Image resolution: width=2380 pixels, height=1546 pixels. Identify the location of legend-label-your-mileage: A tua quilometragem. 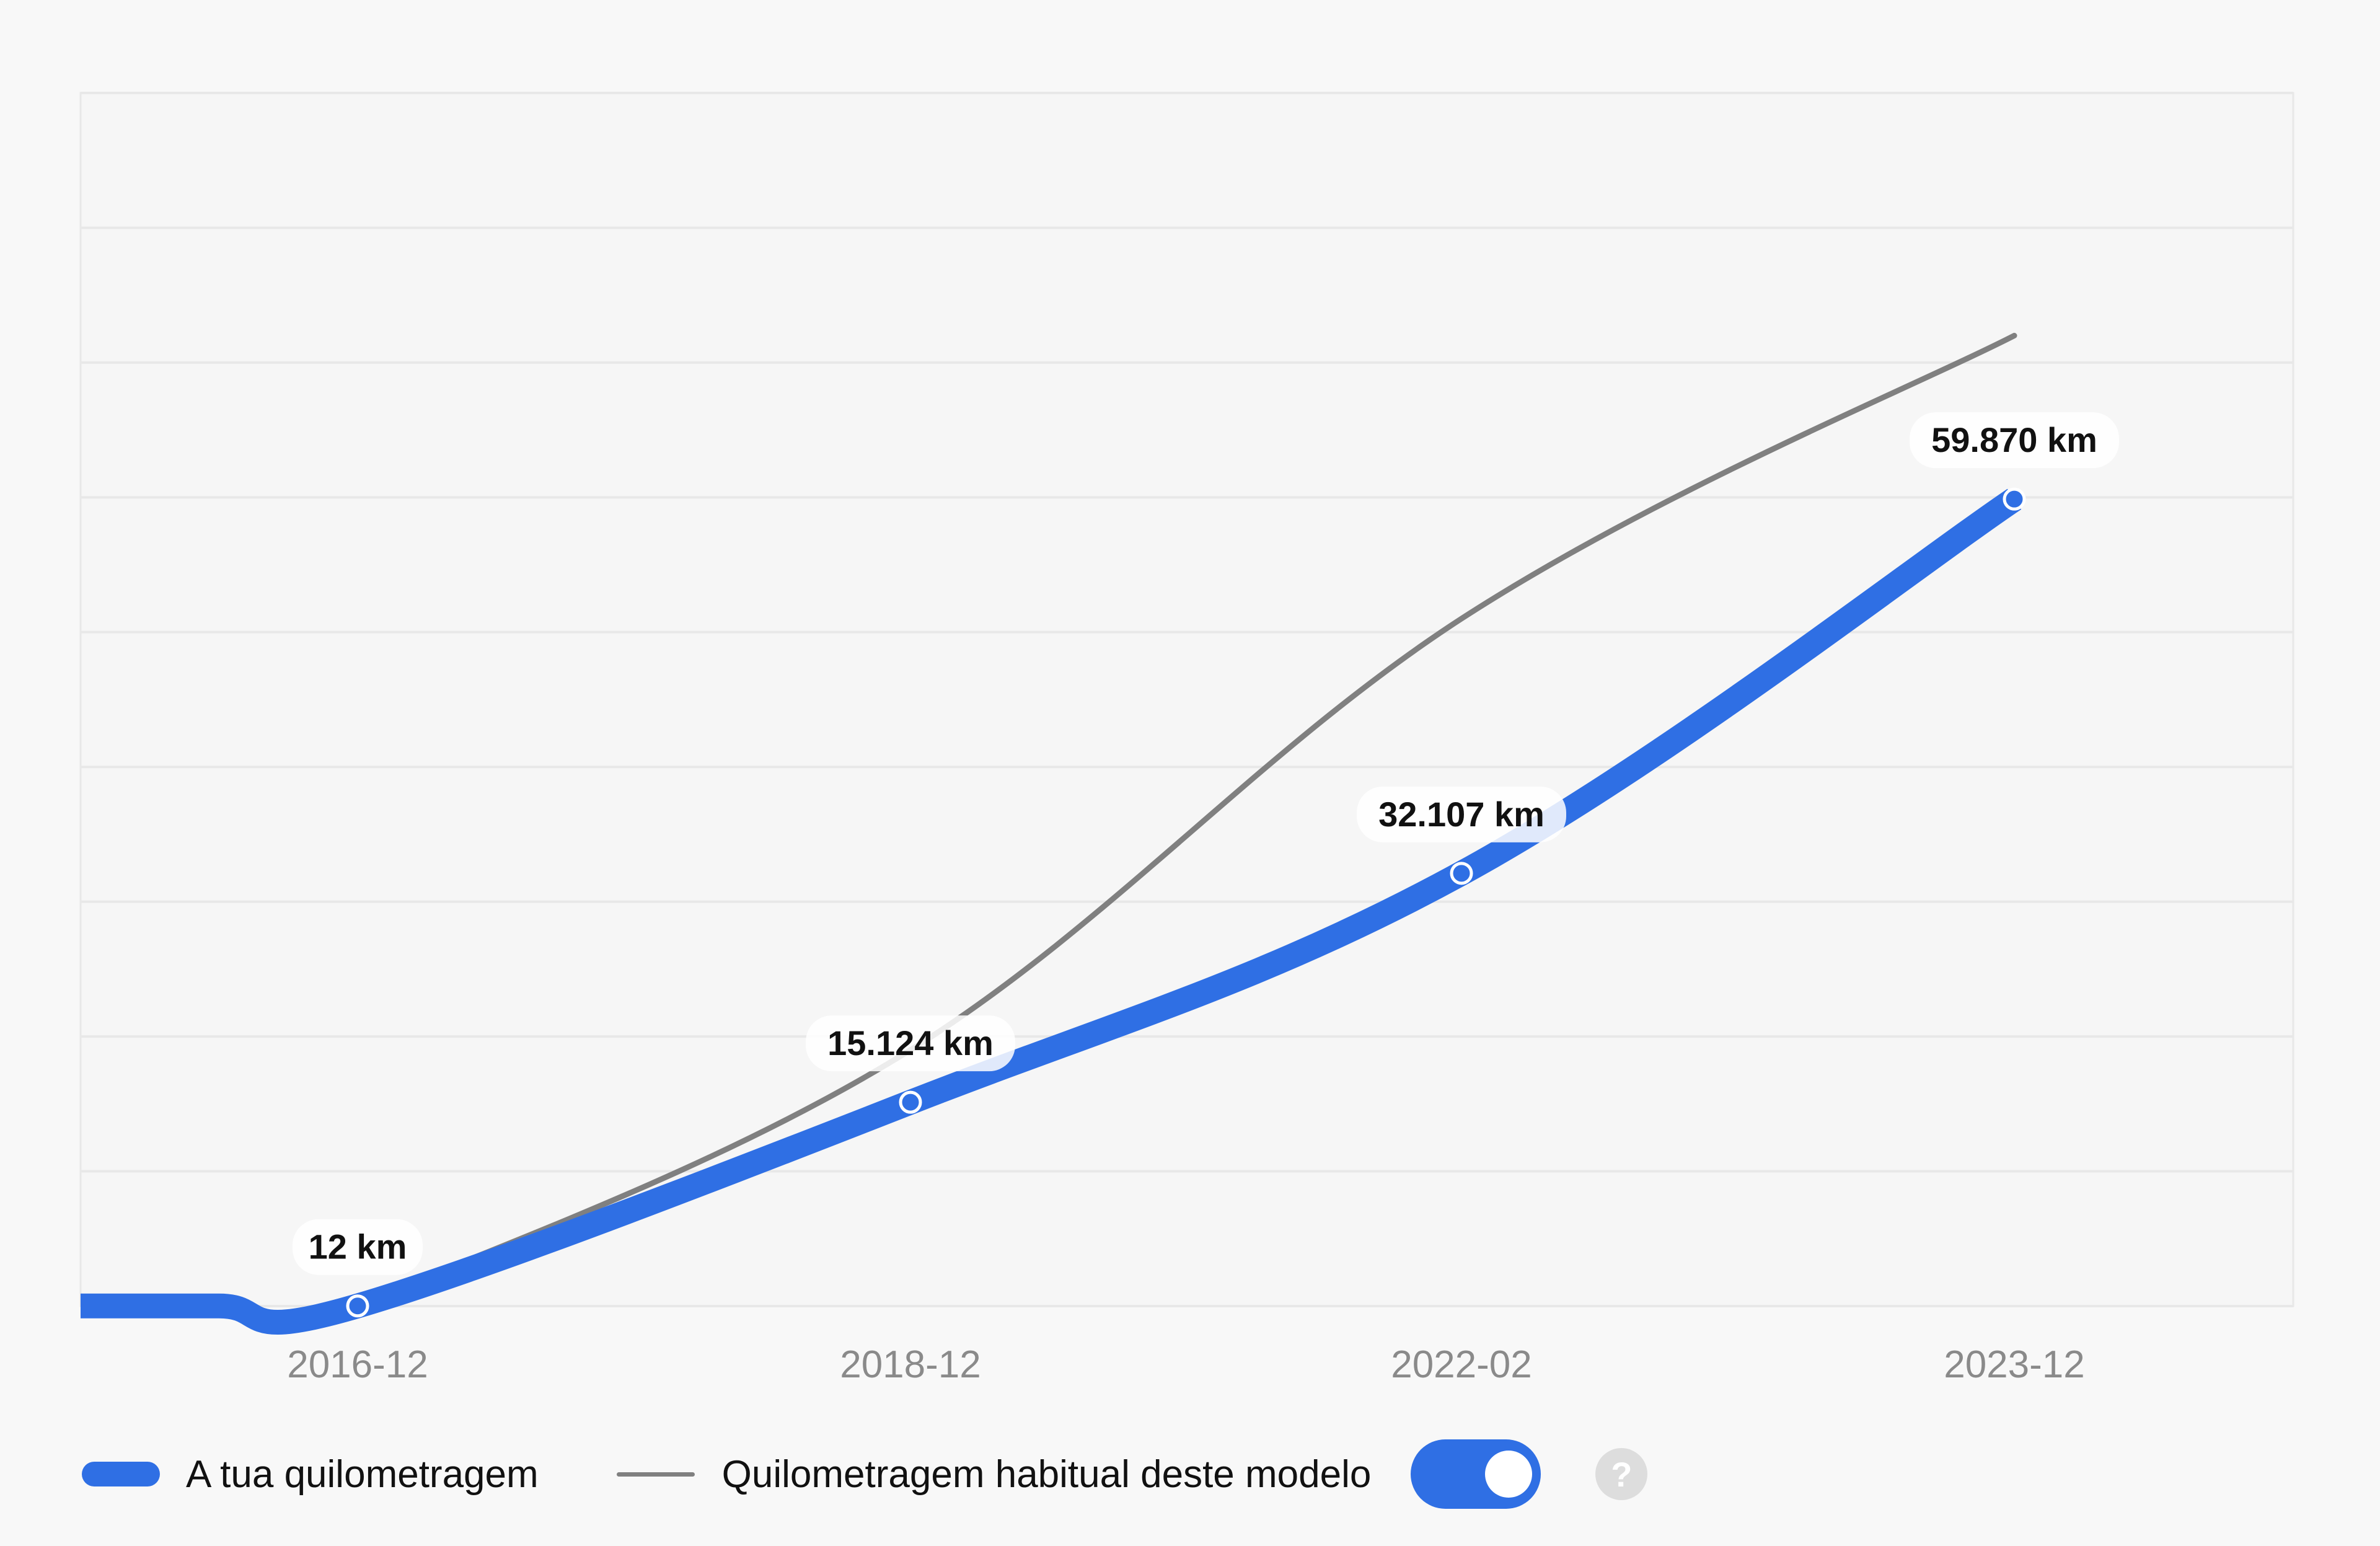
(362, 1474).